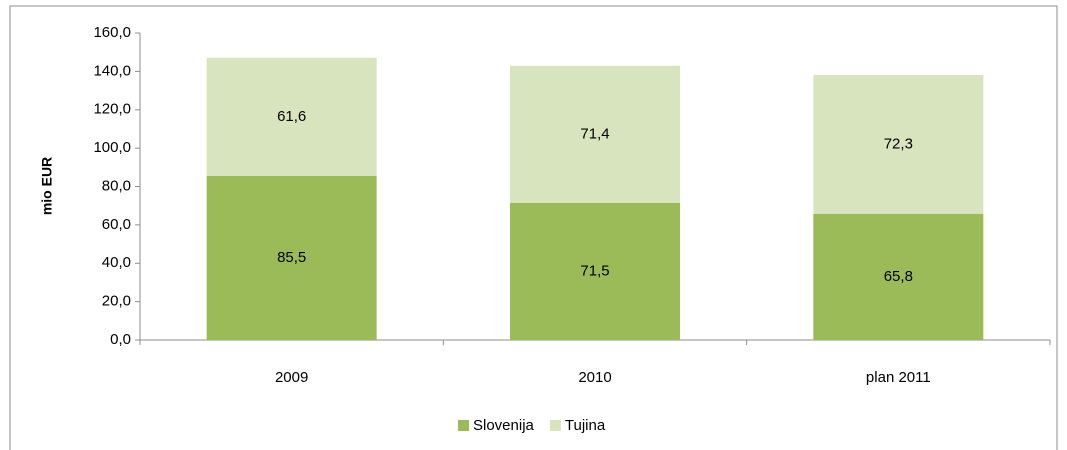 Image resolution: width=1067 pixels, height=450 pixels. Describe the element at coordinates (47, 186) in the screenshot. I see `y-axis-label: mio EUR` at that location.